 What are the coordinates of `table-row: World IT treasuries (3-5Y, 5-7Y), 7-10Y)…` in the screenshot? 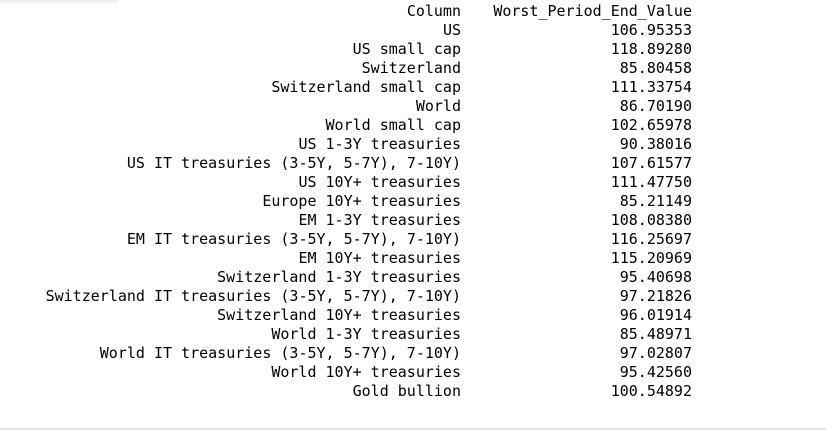 It's located at (346, 353).